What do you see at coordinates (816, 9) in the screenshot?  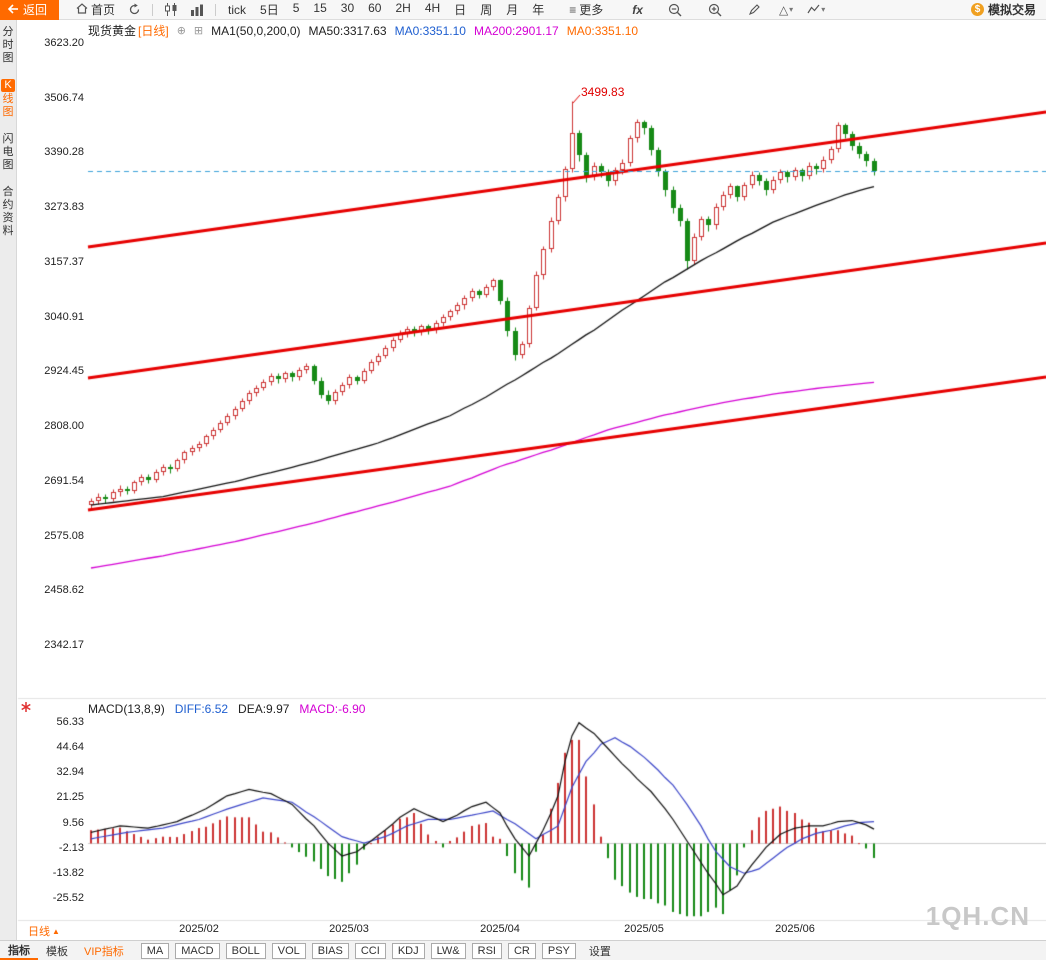 I see `trendline-tool-icon: ▾` at bounding box center [816, 9].